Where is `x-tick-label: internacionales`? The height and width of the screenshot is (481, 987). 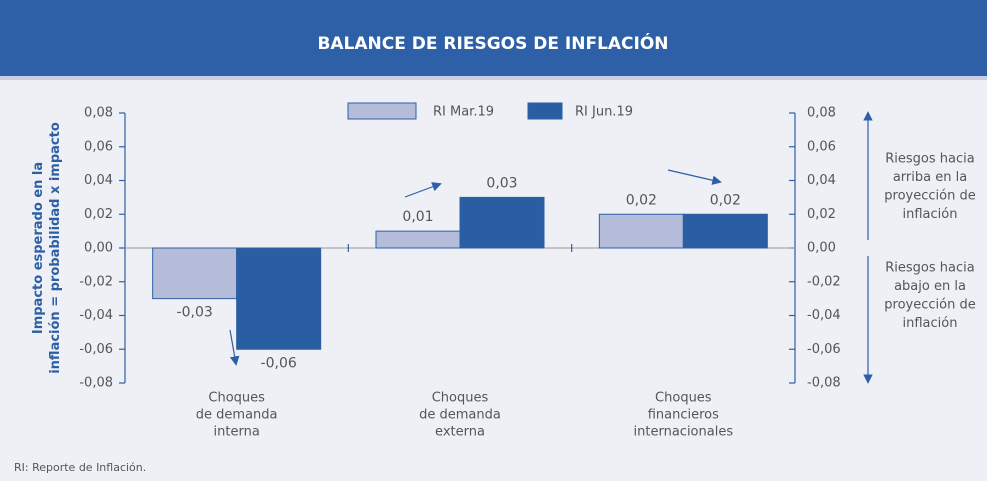
x-tick-label: internacionales is located at coordinates (684, 432).